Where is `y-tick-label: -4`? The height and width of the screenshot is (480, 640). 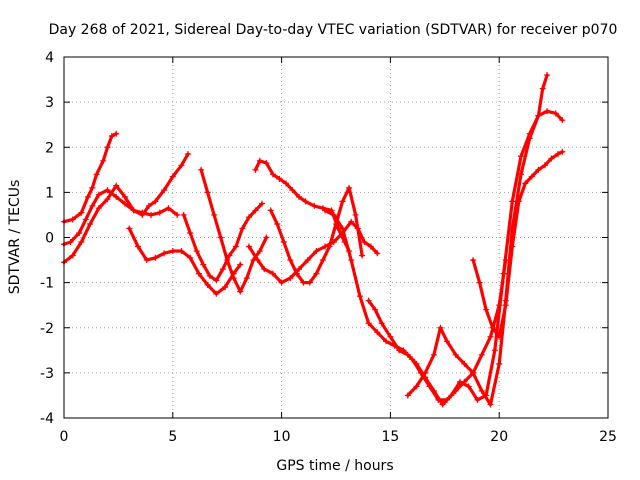 y-tick-label: -4 is located at coordinates (47, 419).